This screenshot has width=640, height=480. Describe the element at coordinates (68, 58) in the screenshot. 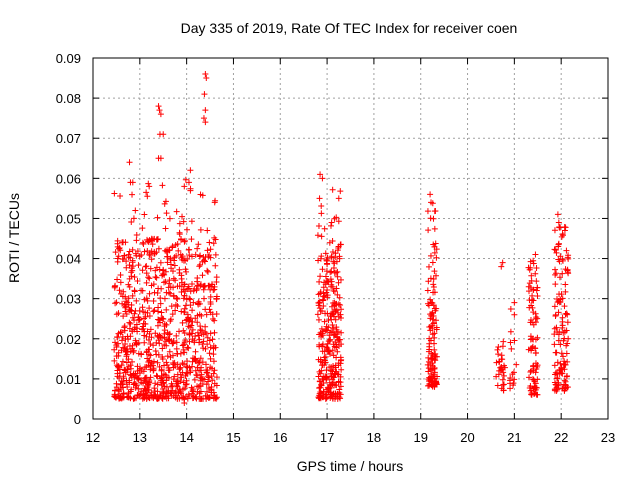

I see `y-tick-label: 0.09` at that location.